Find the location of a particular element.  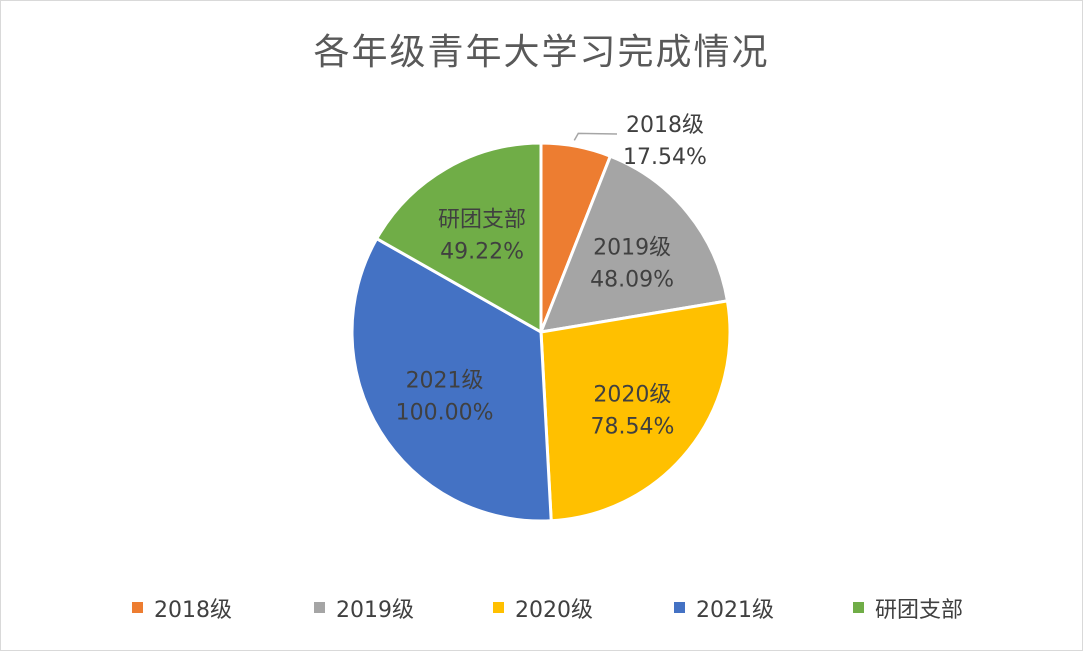

data-label-value-2019: 48.09% is located at coordinates (632, 279).